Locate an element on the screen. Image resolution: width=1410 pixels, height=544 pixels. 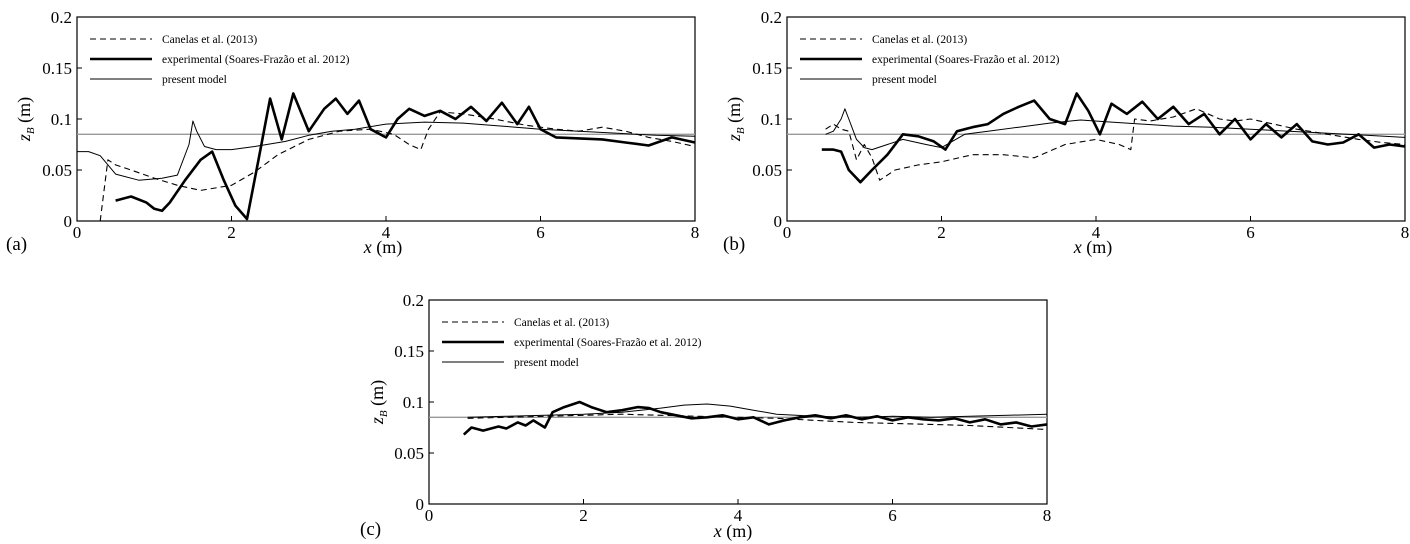
panel-label: (c) is located at coordinates (370, 529).